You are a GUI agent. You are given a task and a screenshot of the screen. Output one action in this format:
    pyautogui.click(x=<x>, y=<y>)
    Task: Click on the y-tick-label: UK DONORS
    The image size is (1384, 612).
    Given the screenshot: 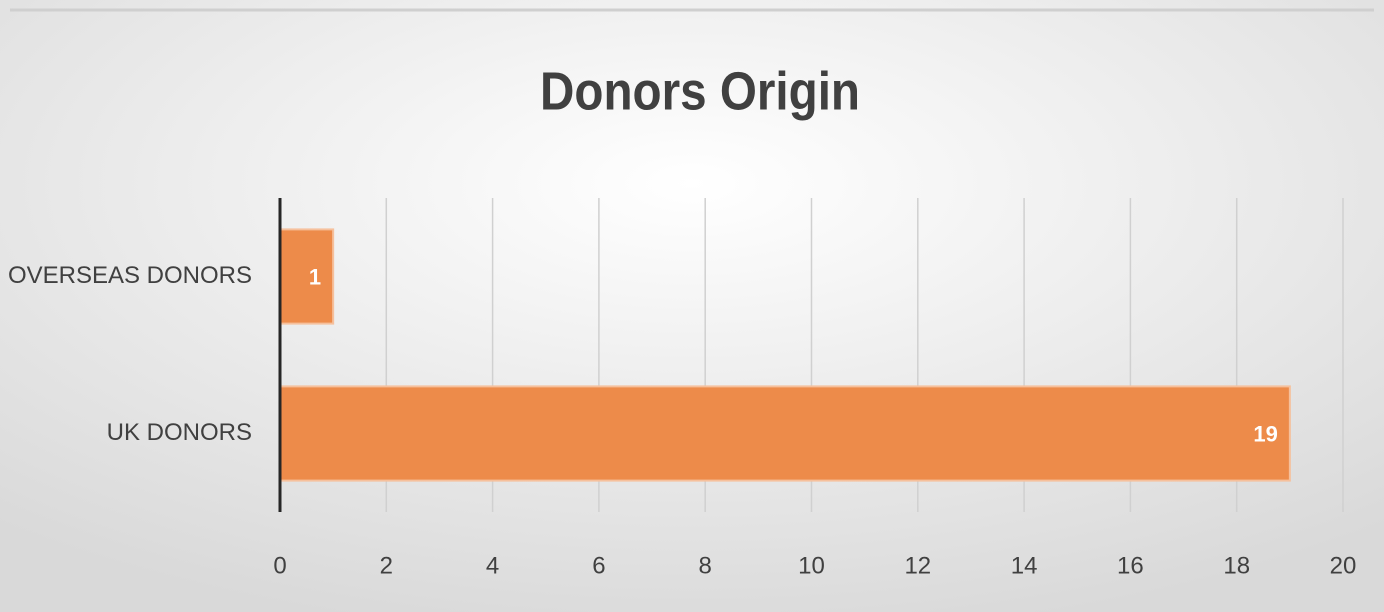 What is the action you would take?
    pyautogui.click(x=179, y=432)
    